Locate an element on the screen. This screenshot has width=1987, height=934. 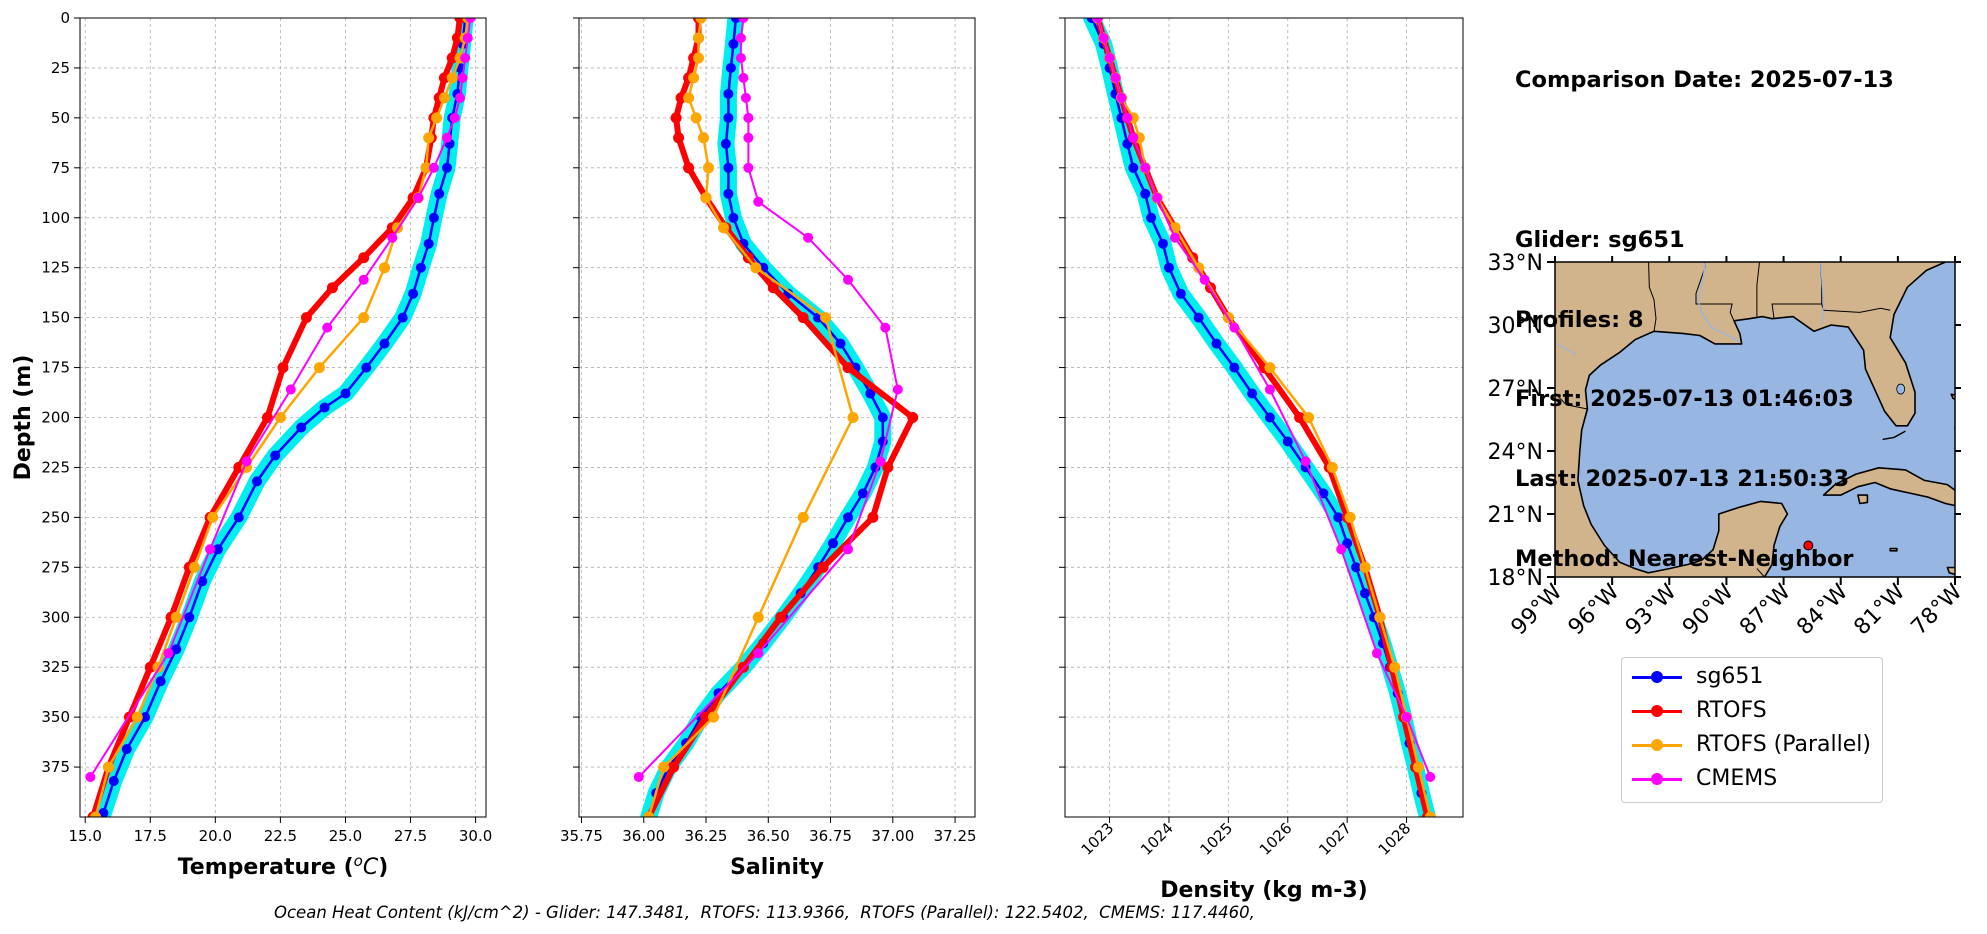
legend-label: RTOFS is located at coordinates (1731, 710).